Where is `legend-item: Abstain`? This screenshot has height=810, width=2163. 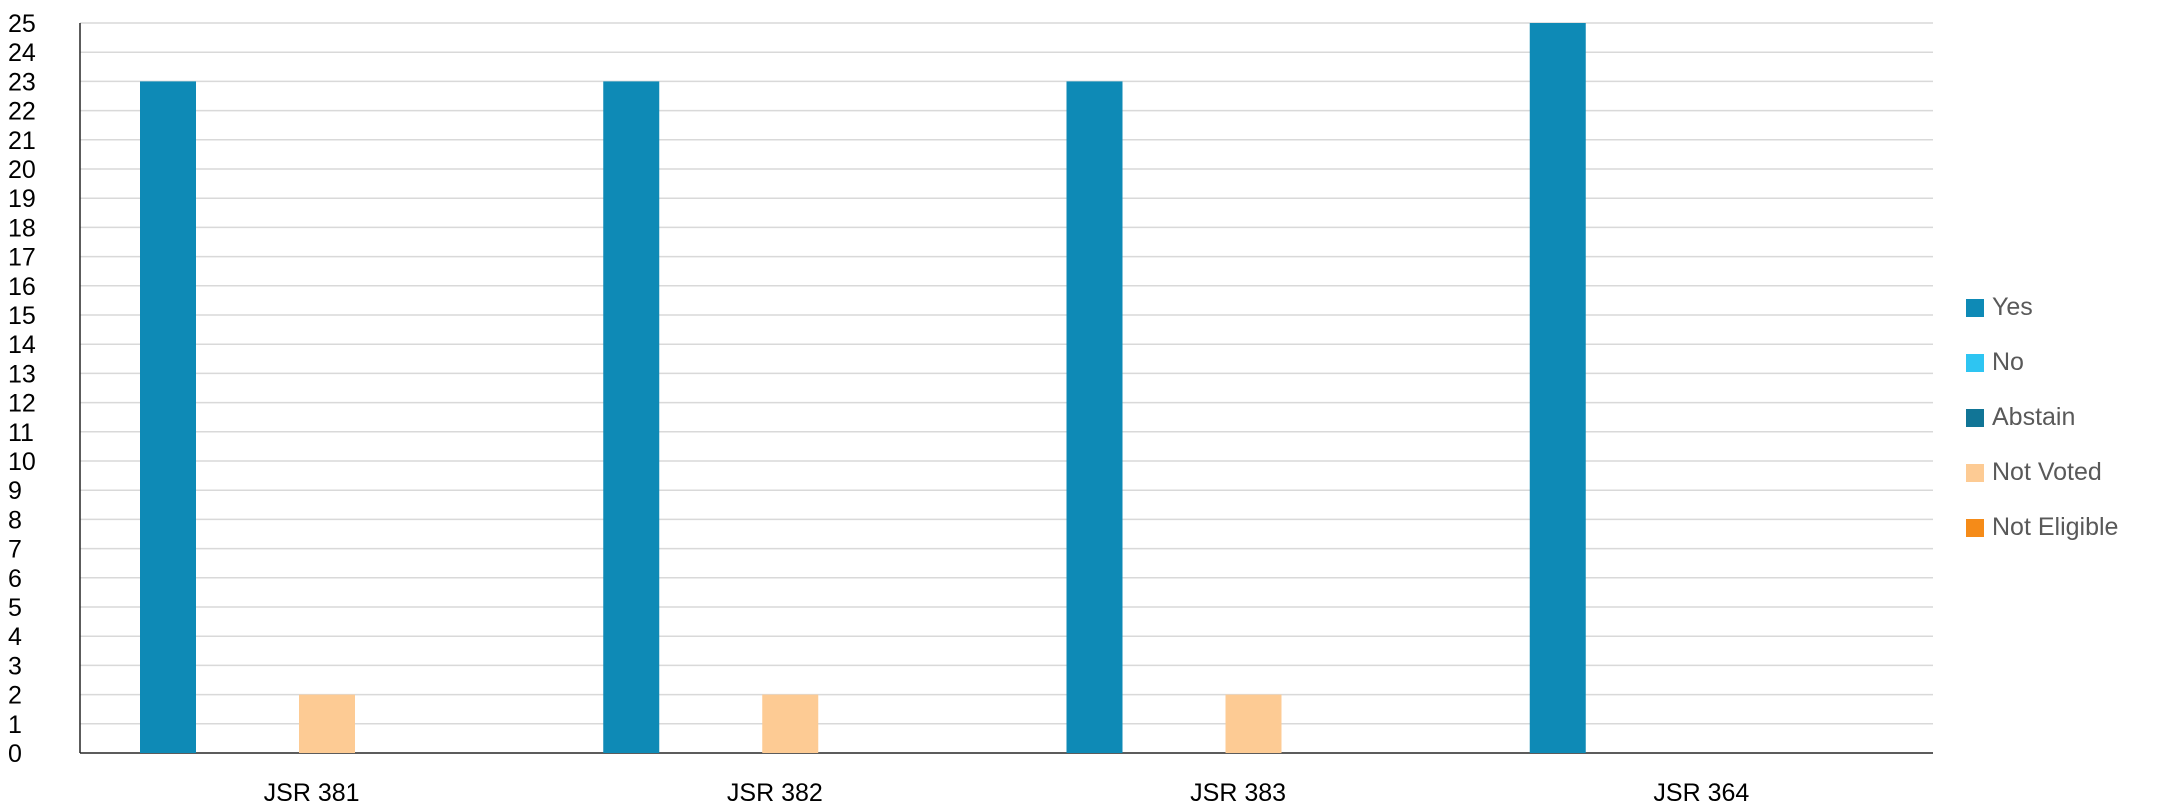
legend-item: Abstain is located at coordinates (2061, 417).